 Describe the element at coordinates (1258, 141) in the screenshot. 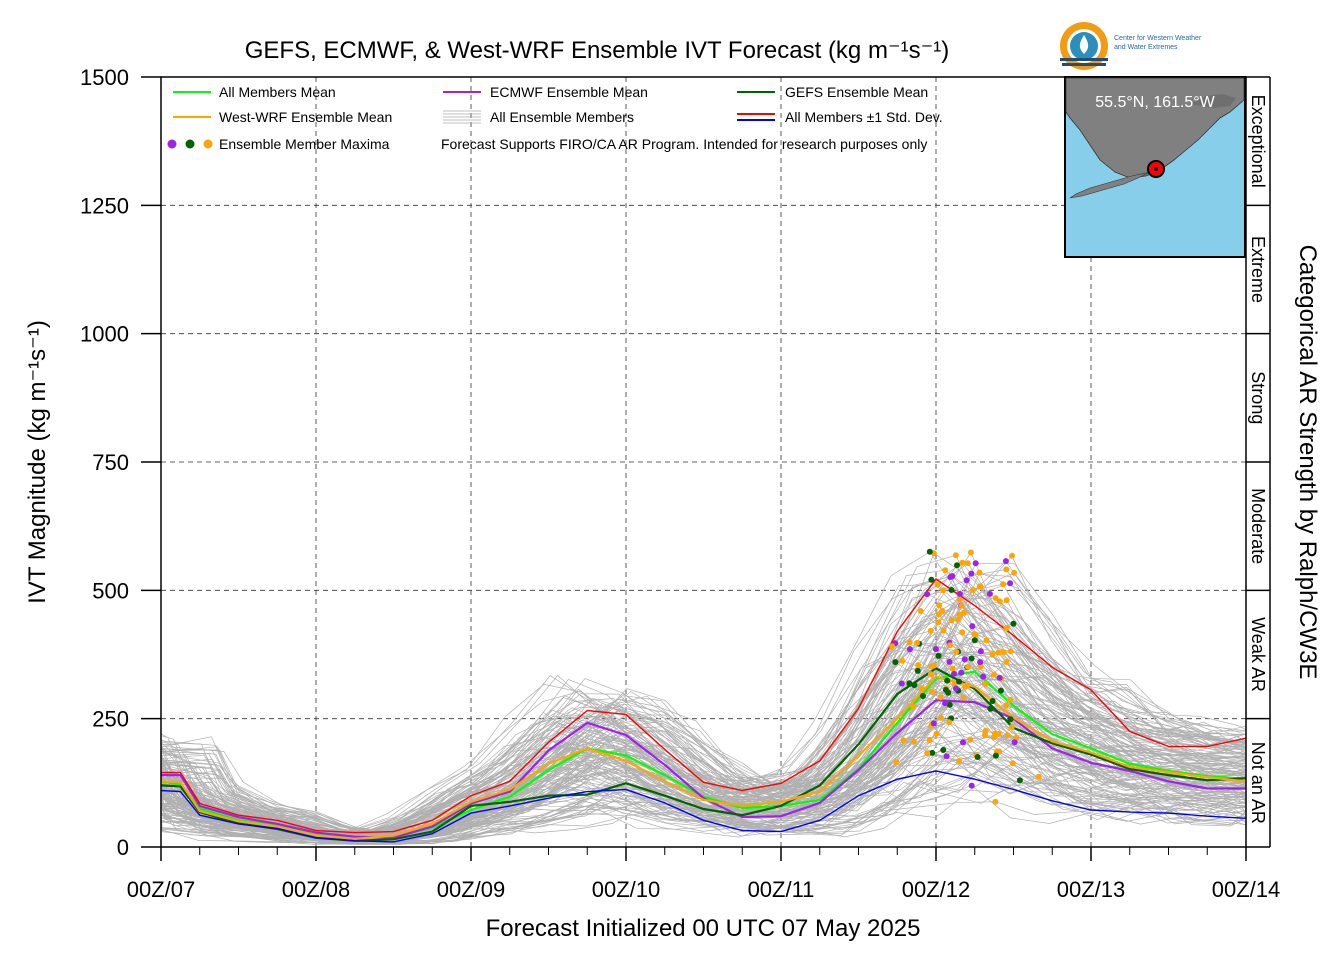

I see `category-label: Exceptional` at that location.